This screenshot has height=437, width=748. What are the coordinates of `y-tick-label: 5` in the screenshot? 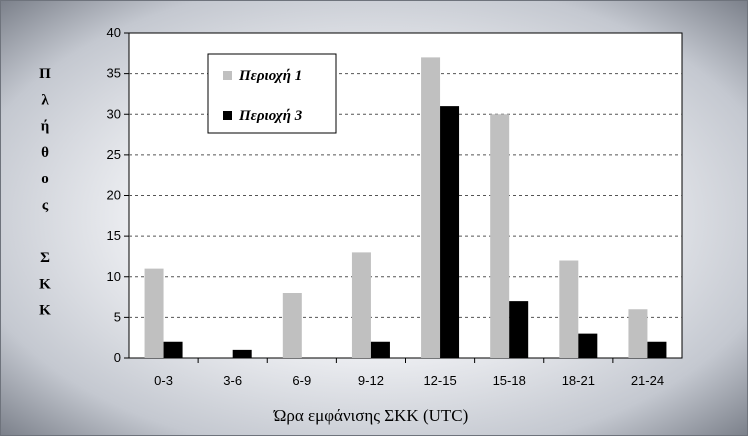 It's located at (117, 316).